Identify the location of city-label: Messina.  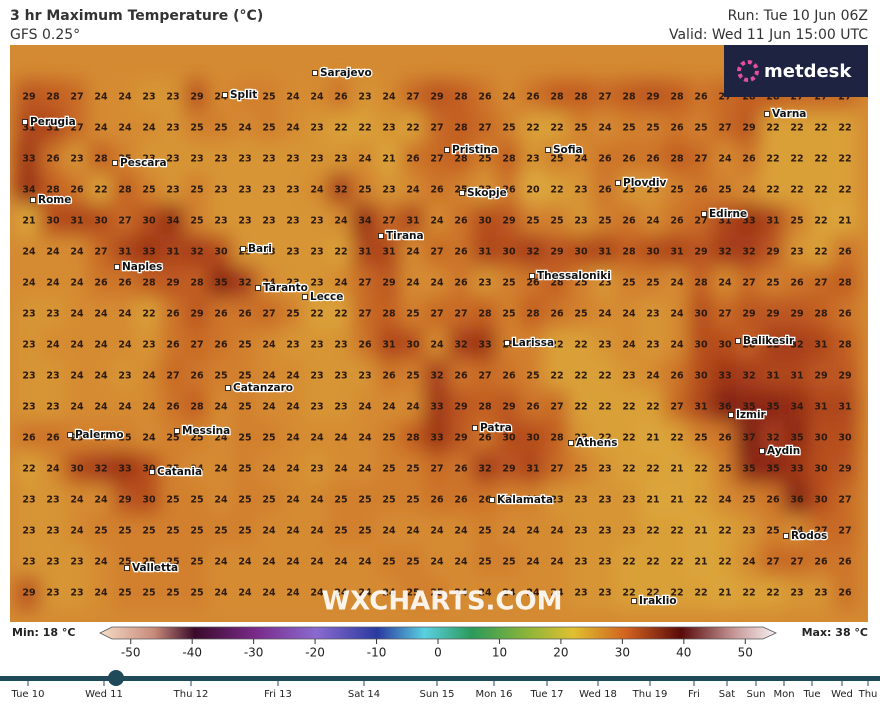
(206, 431).